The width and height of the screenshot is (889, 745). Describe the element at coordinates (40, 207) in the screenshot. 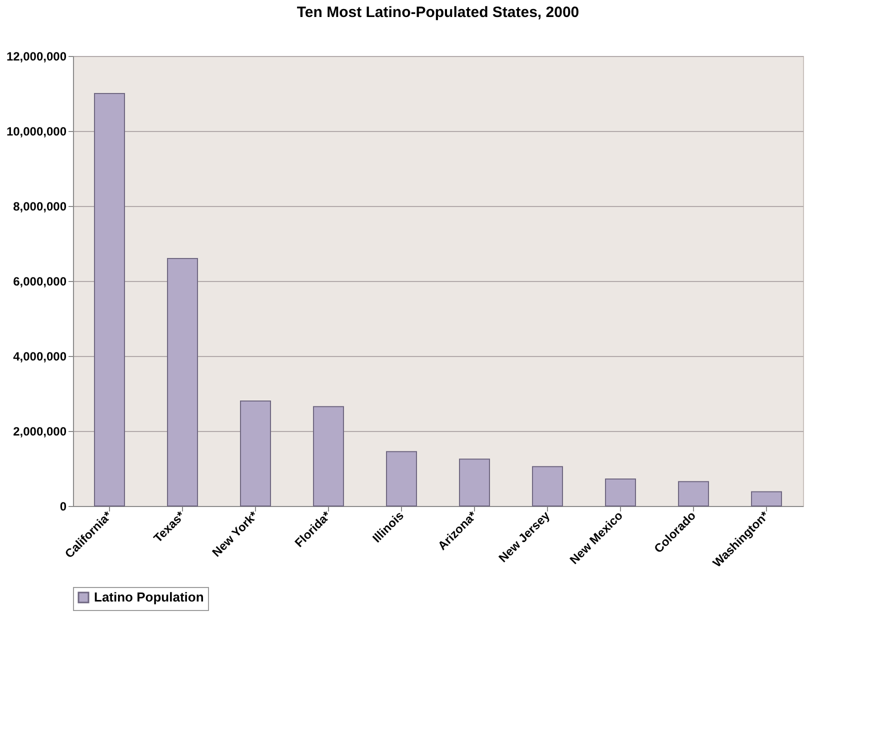

I see `y-tick-label: 8,000,000` at that location.